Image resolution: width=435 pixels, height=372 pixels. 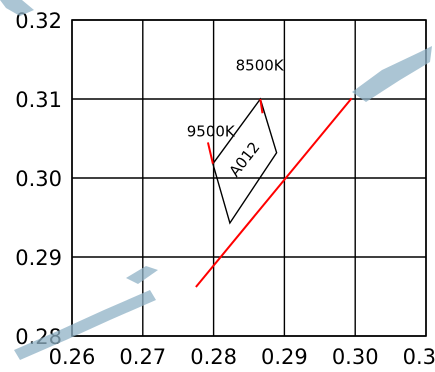 I want to click on x-tick-label: 0.26, so click(x=72, y=357).